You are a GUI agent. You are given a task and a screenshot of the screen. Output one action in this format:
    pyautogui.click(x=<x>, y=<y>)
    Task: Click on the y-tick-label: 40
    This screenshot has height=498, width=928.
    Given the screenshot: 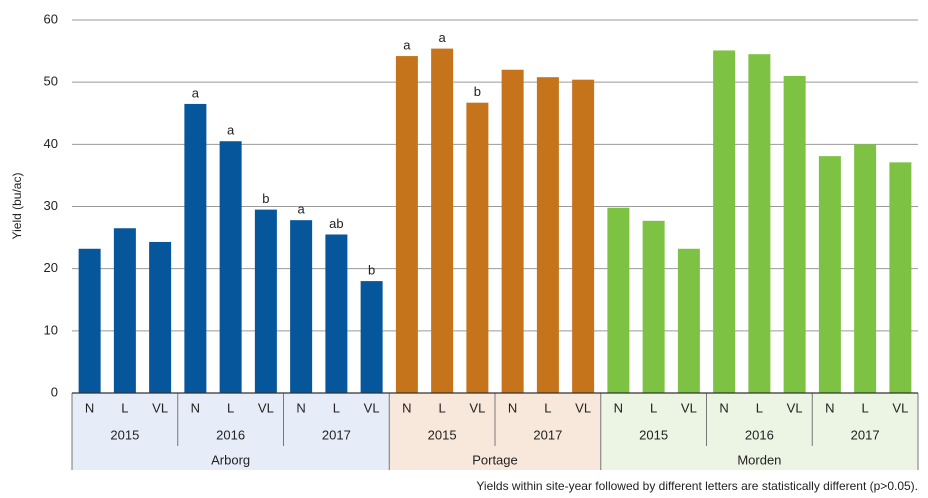 What is the action you would take?
    pyautogui.click(x=51, y=143)
    